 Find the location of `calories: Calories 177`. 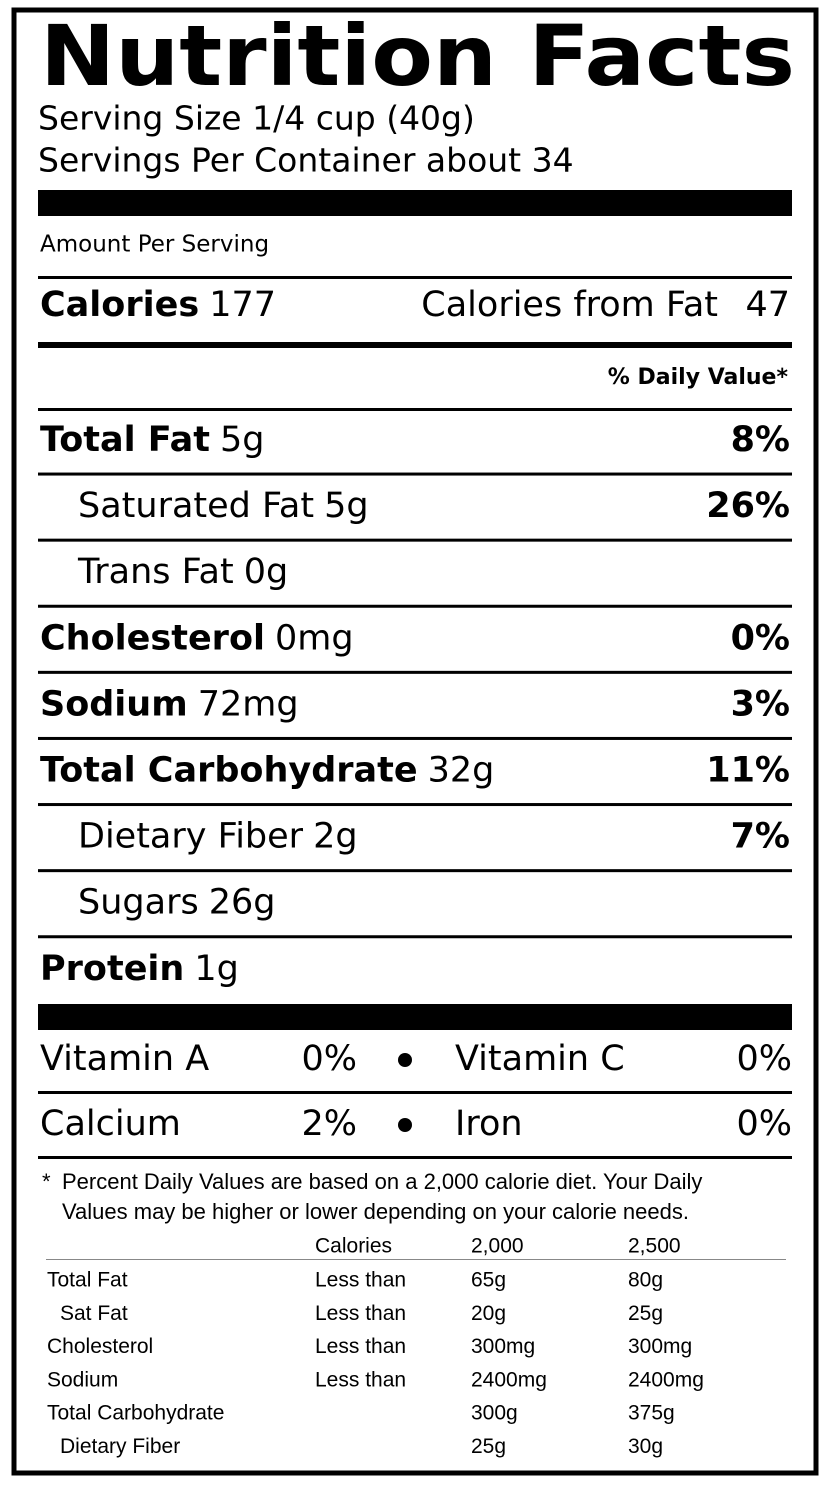

calories: Calories 177 is located at coordinates (158, 305).